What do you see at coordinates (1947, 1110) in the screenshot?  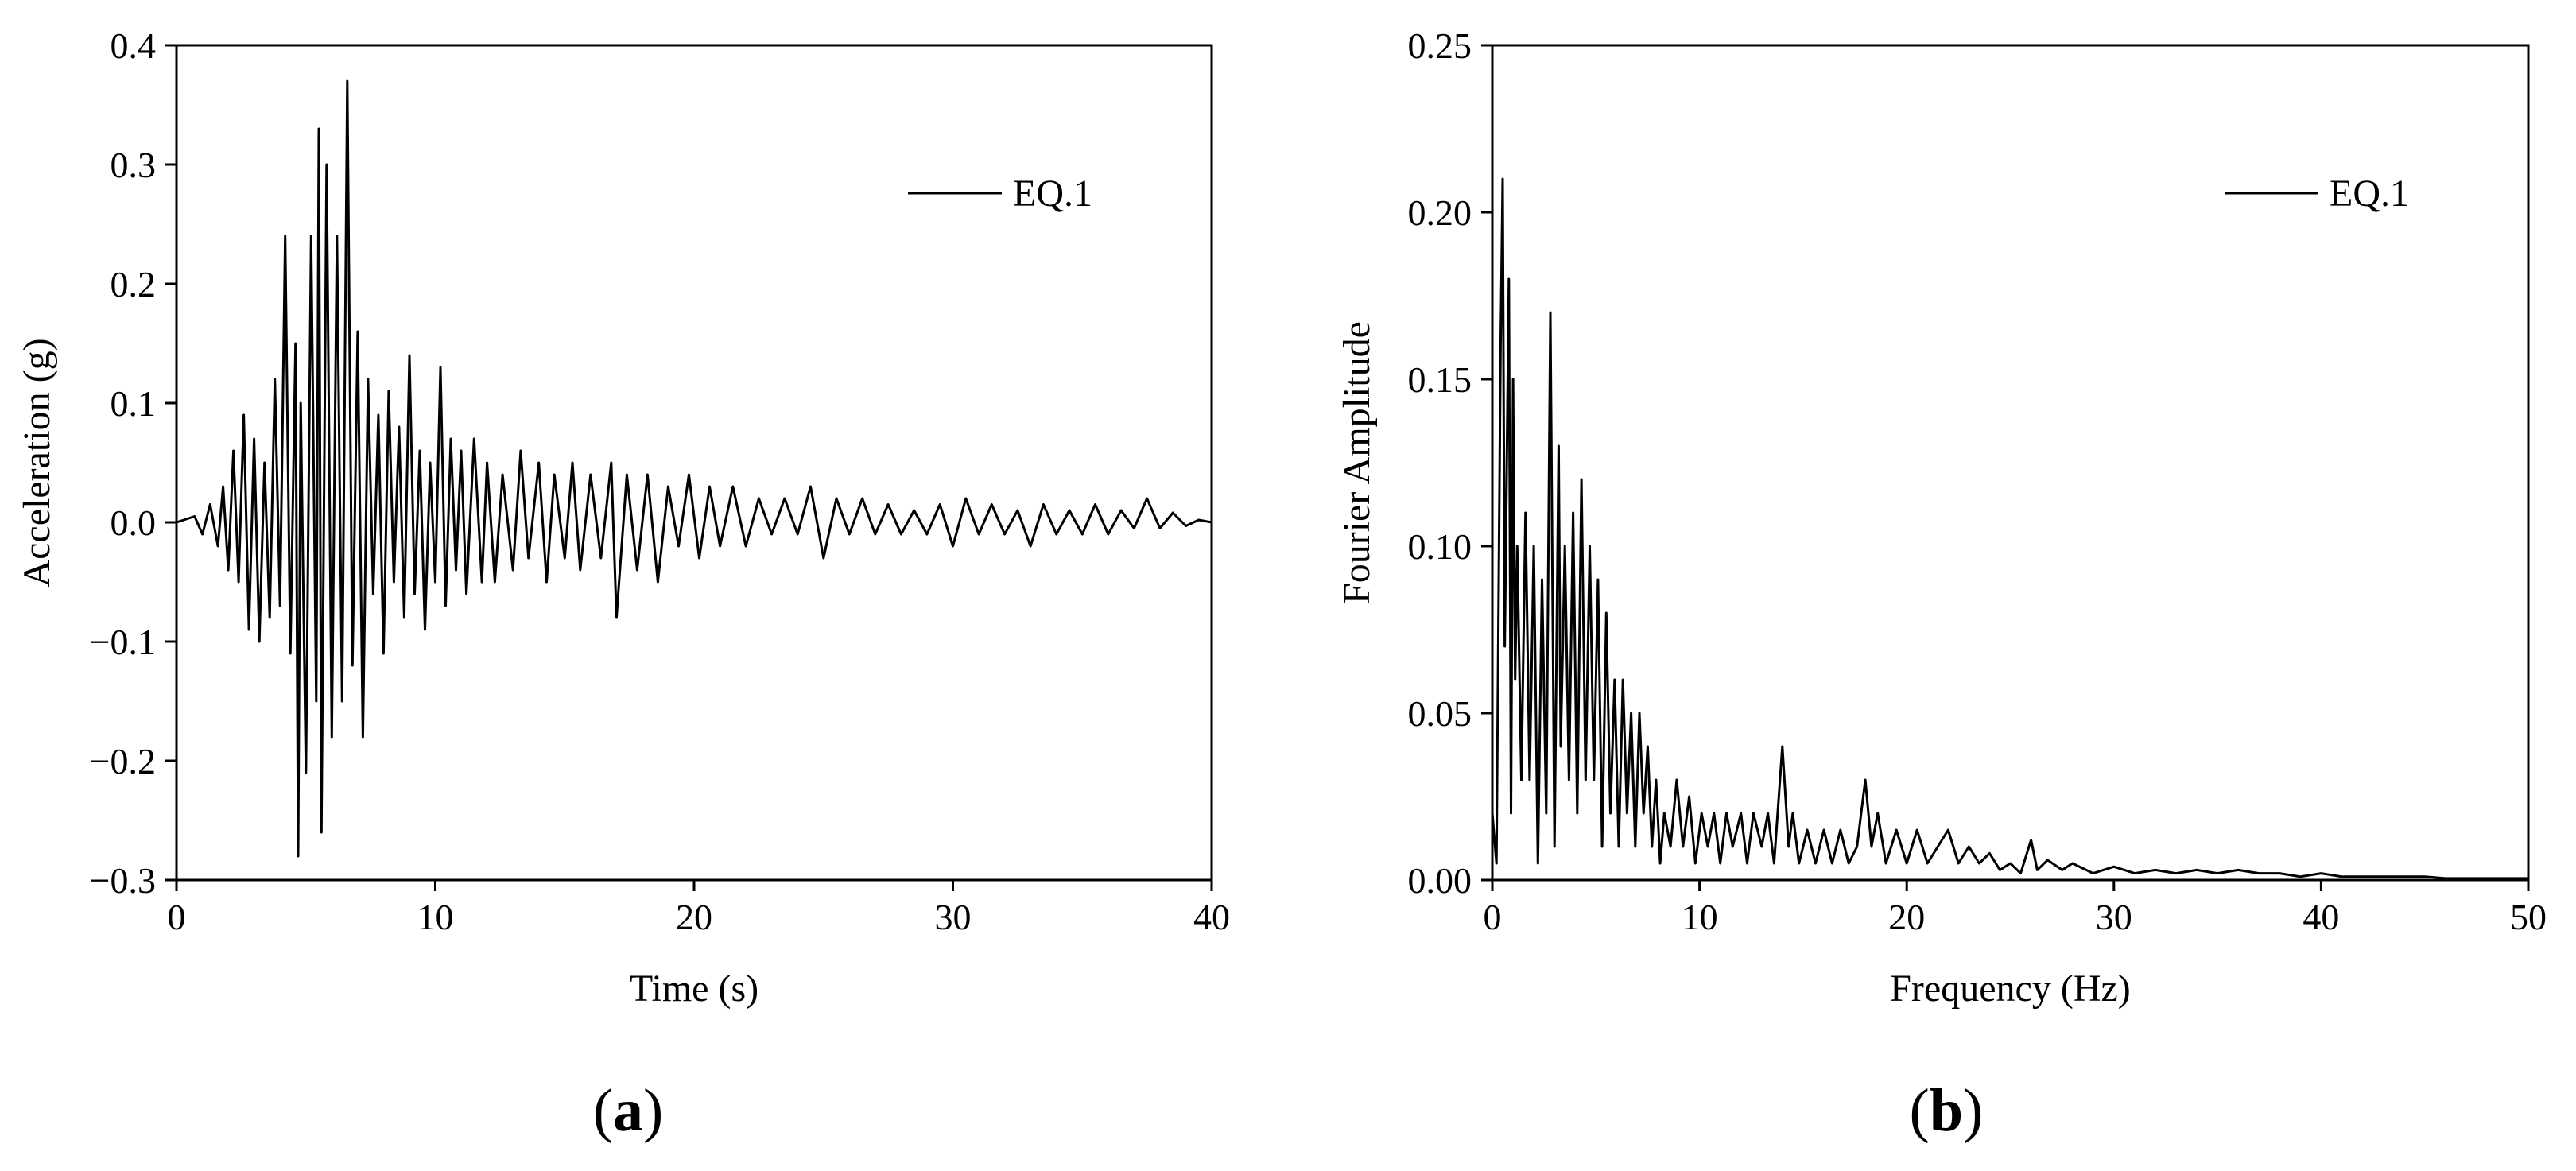 I see `panel-label: (b)` at bounding box center [1947, 1110].